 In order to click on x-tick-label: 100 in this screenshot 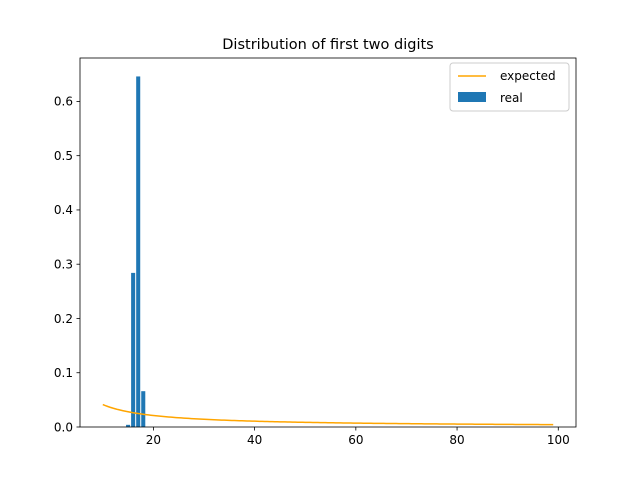, I will do `click(558, 440)`.